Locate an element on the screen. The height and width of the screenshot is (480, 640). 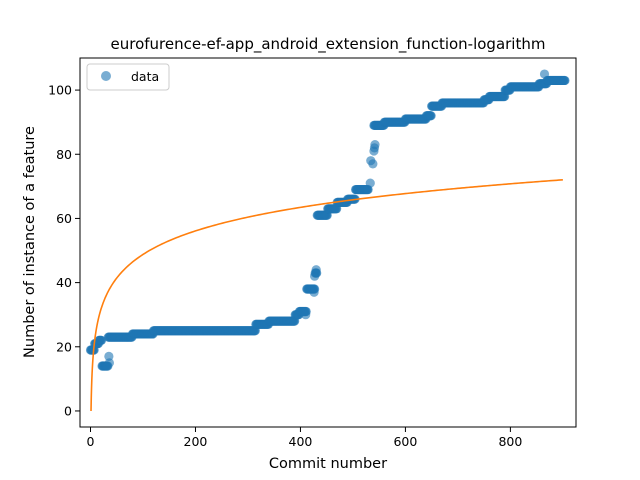
legend-label-data: data is located at coordinates (145, 76).